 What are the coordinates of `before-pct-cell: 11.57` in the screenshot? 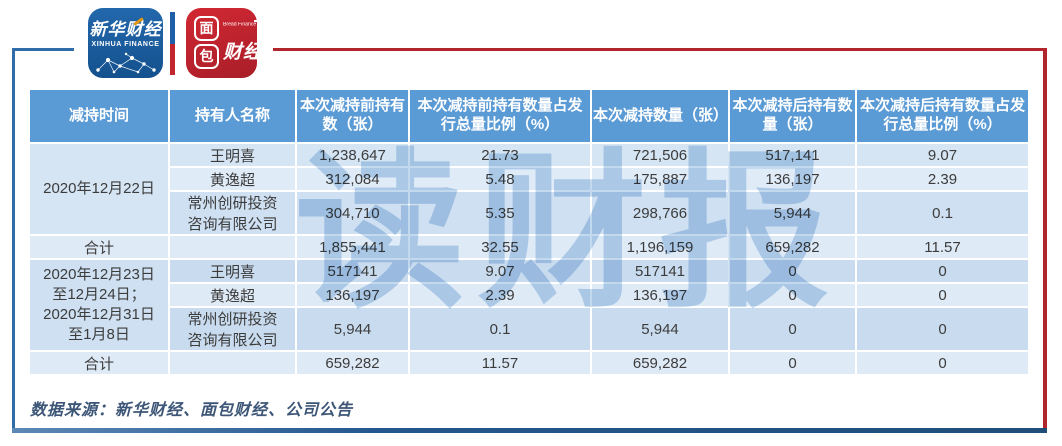 It's located at (500, 363).